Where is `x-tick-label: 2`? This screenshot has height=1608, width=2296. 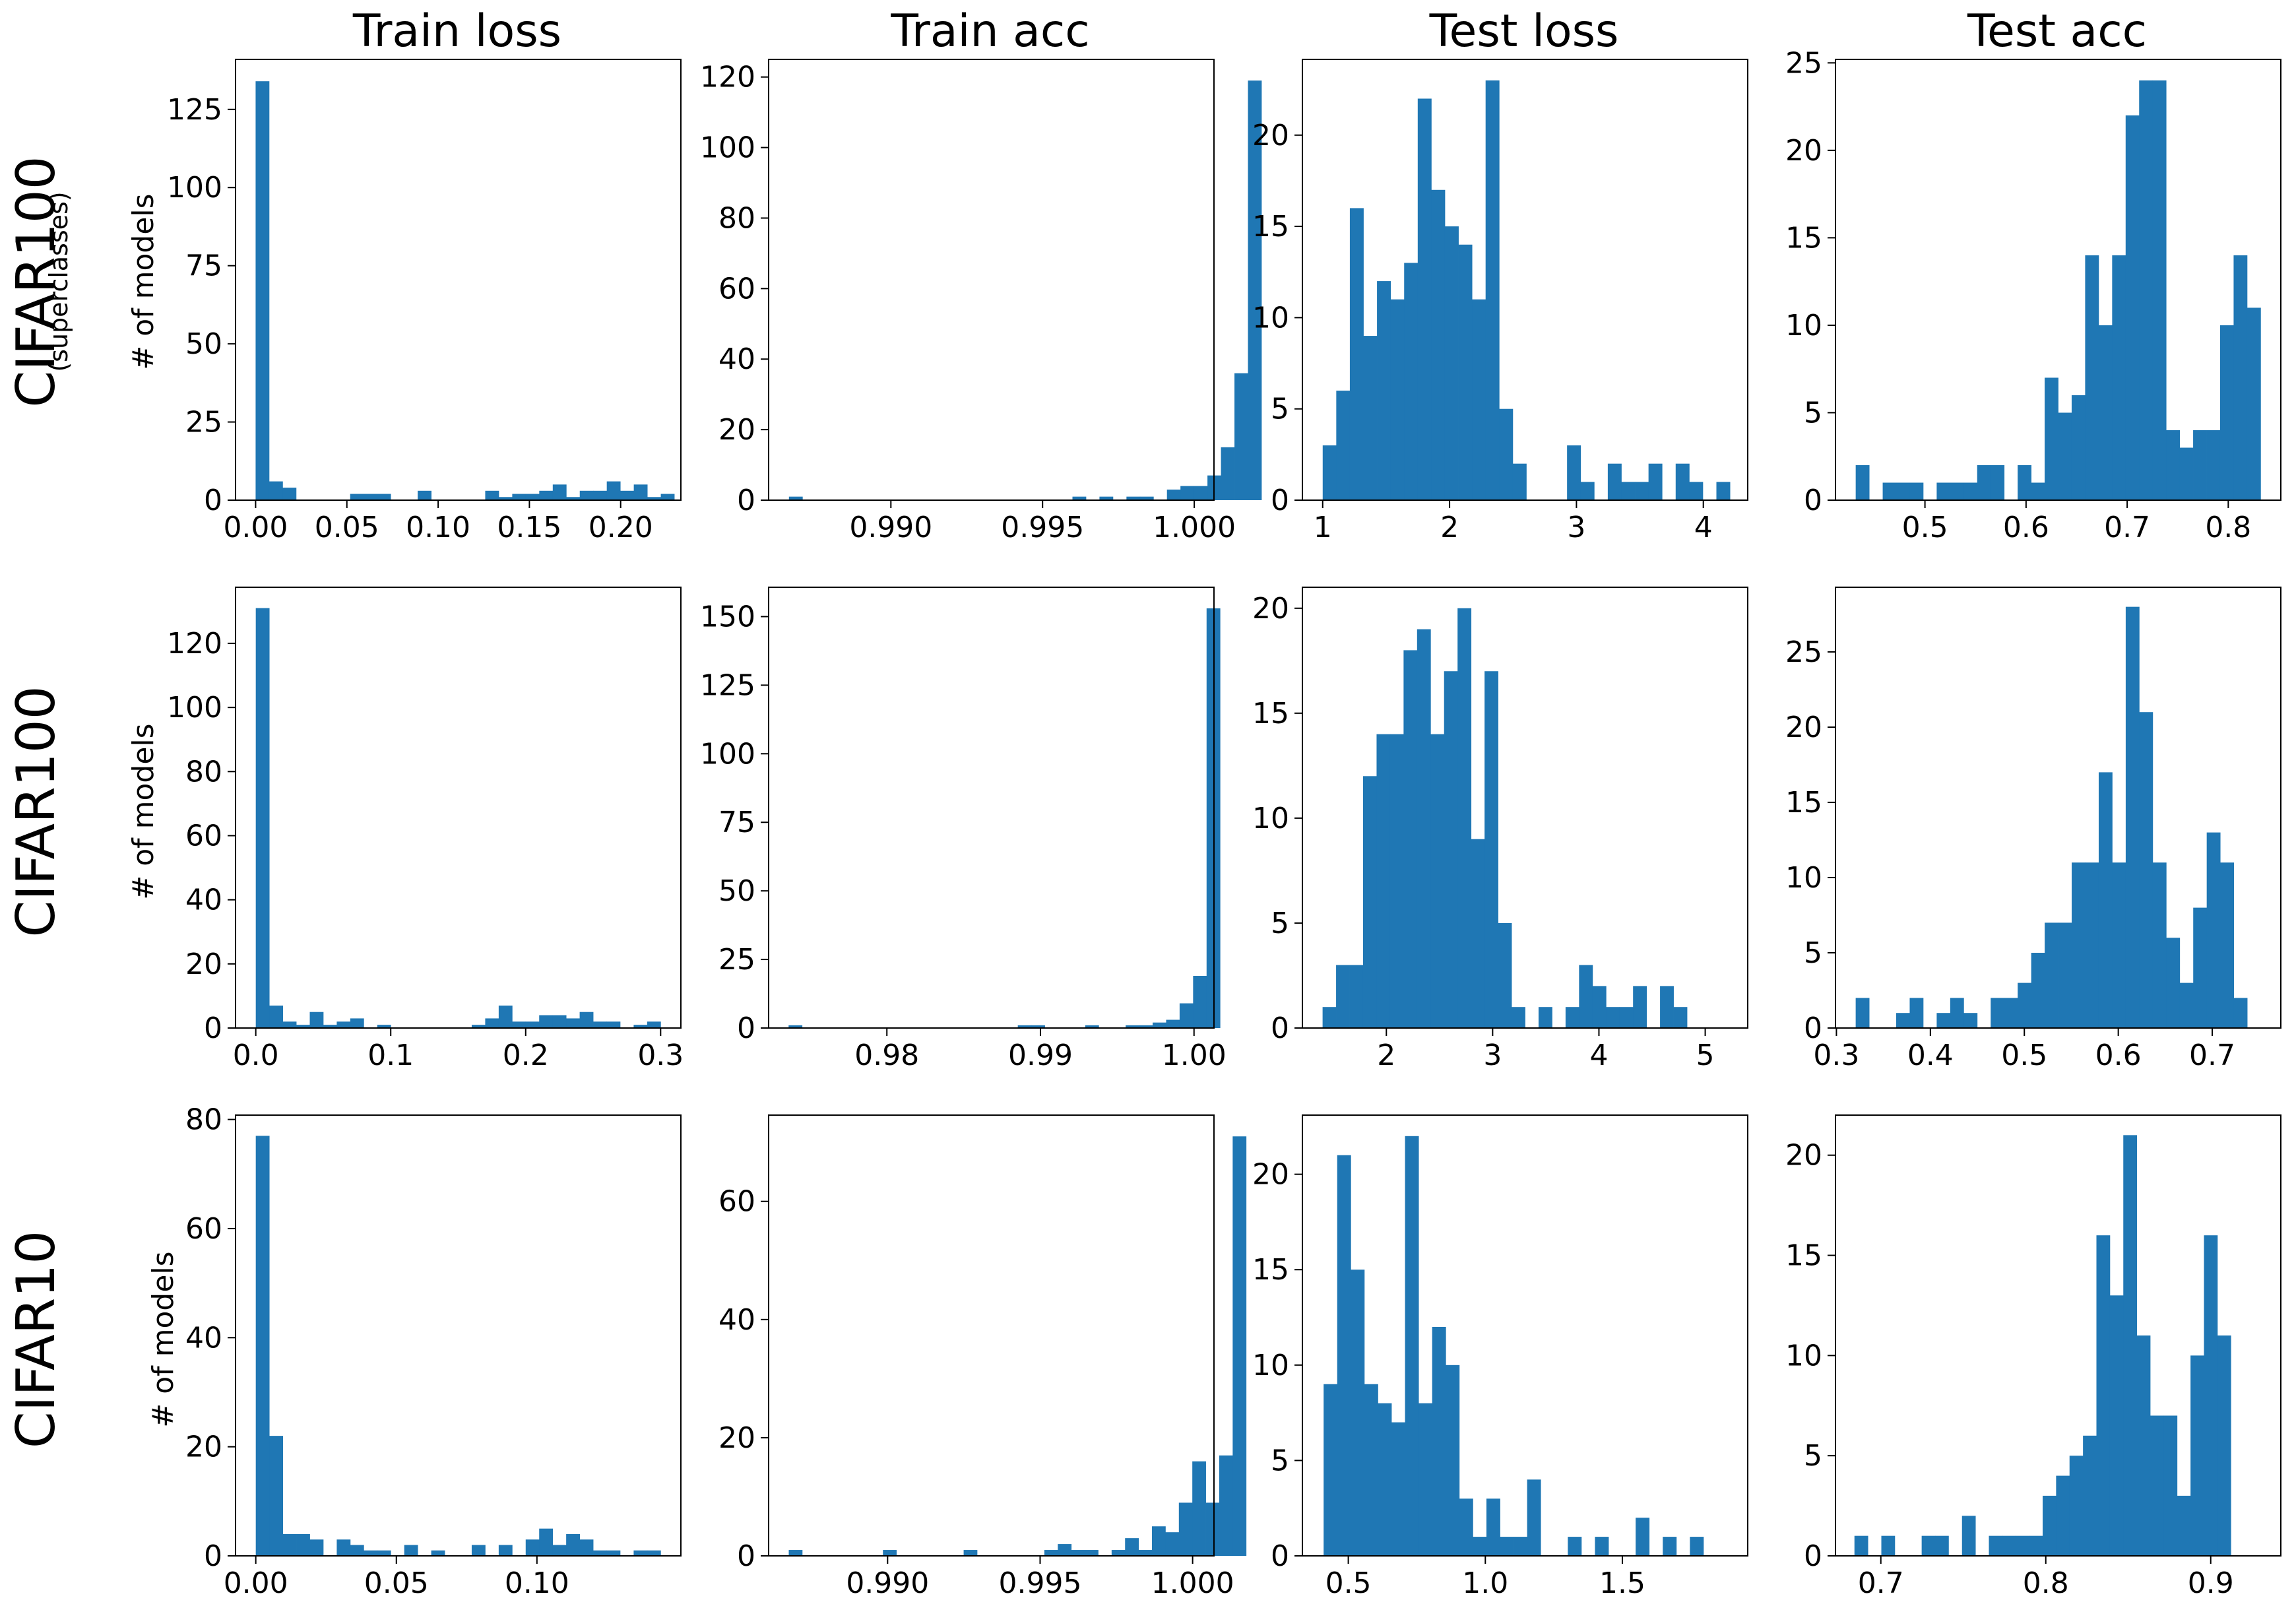
x-tick-label: 2 is located at coordinates (1449, 527).